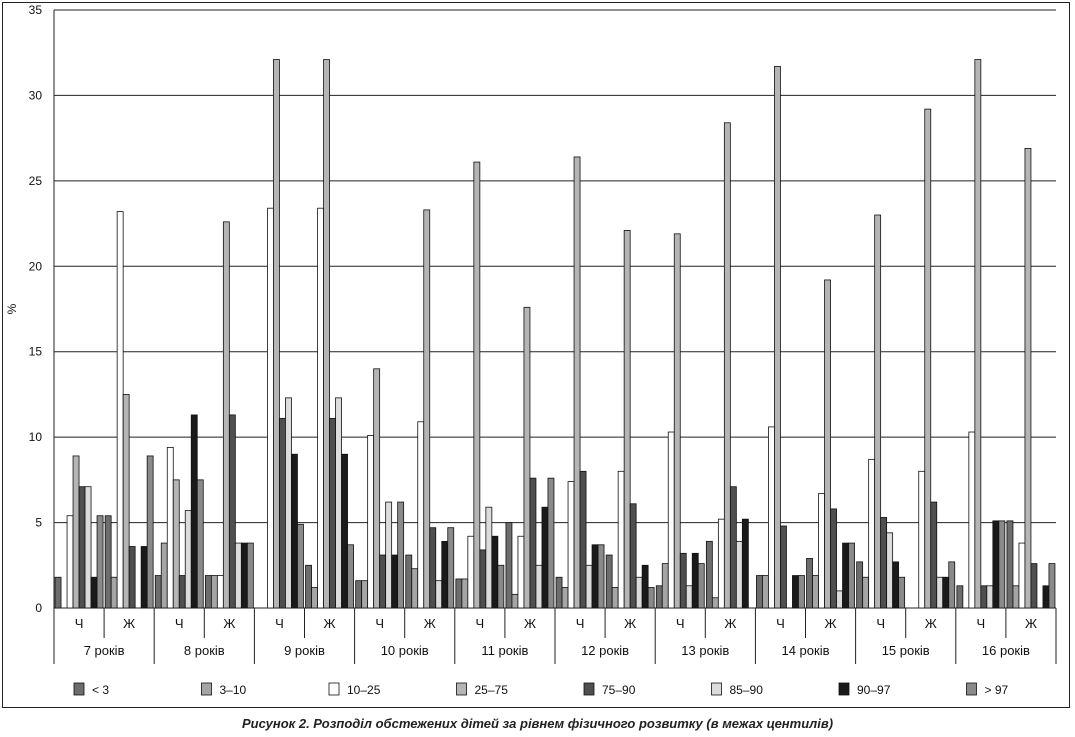 This screenshot has width=1075, height=737. Describe the element at coordinates (997, 690) in the screenshot. I see `legend-label: > 97` at that location.